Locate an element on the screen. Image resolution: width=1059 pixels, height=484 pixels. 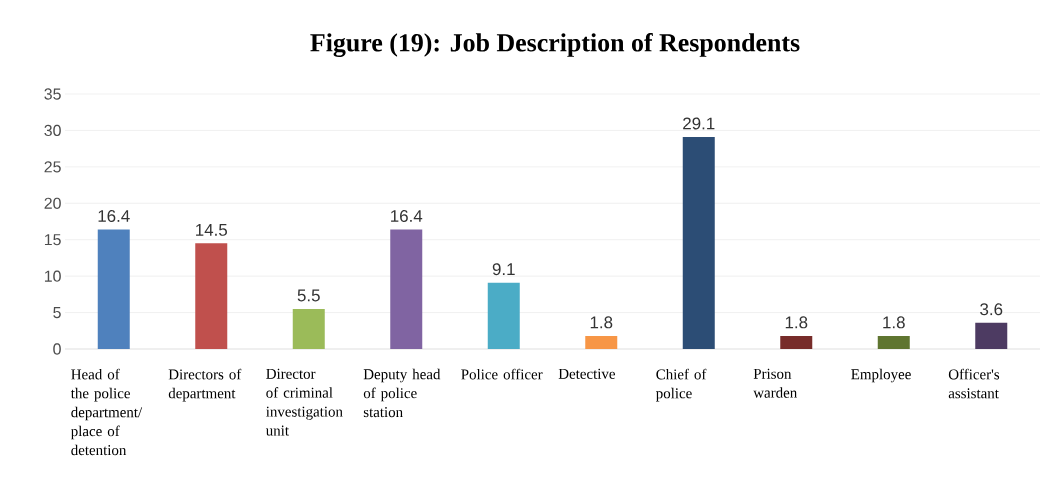
y-tick-label: 25 is located at coordinates (52, 167).